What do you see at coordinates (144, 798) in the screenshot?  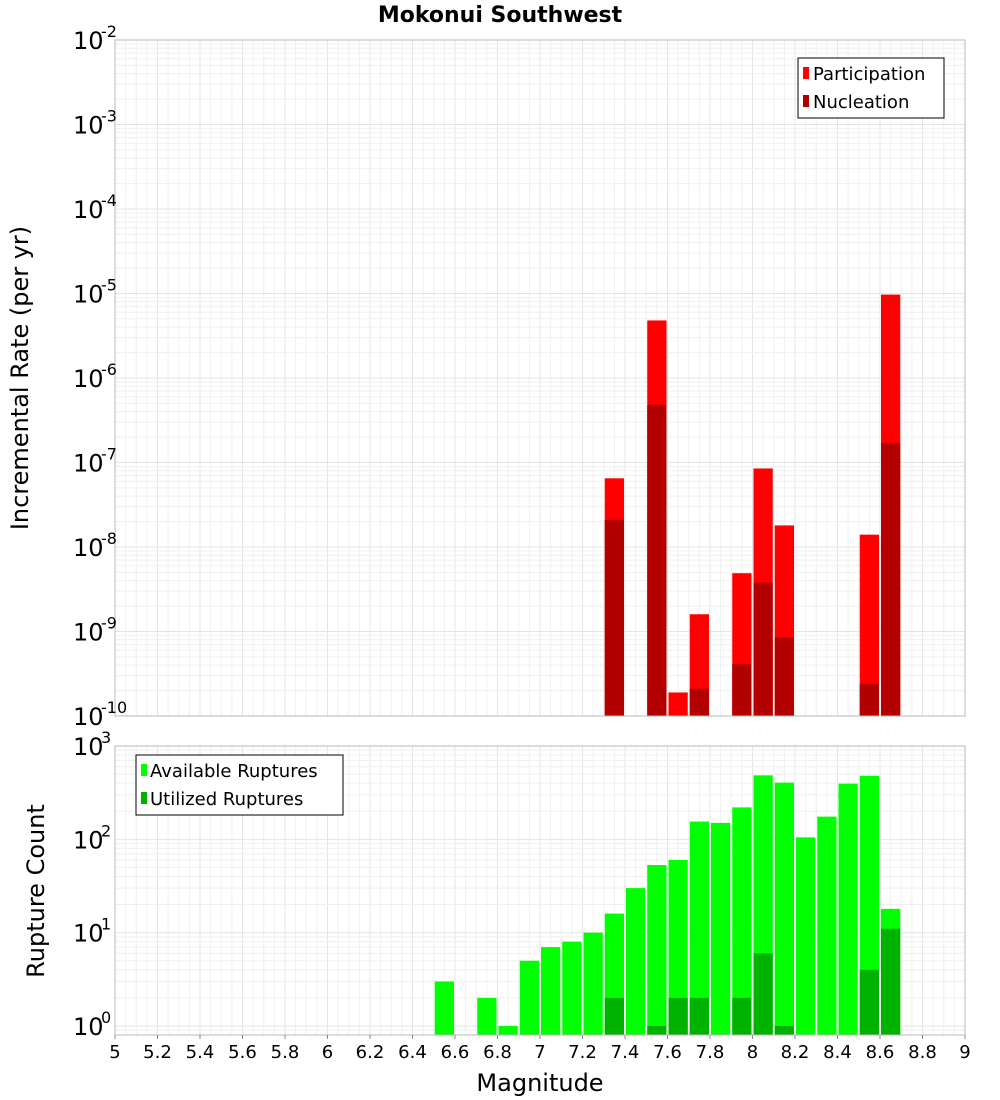 I see `legend-swatch-utilized` at bounding box center [144, 798].